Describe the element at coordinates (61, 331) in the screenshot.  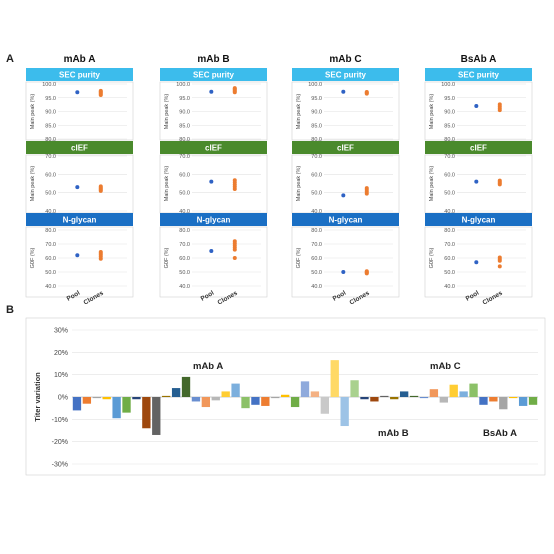
I see `tick-label: 30%` at that location.